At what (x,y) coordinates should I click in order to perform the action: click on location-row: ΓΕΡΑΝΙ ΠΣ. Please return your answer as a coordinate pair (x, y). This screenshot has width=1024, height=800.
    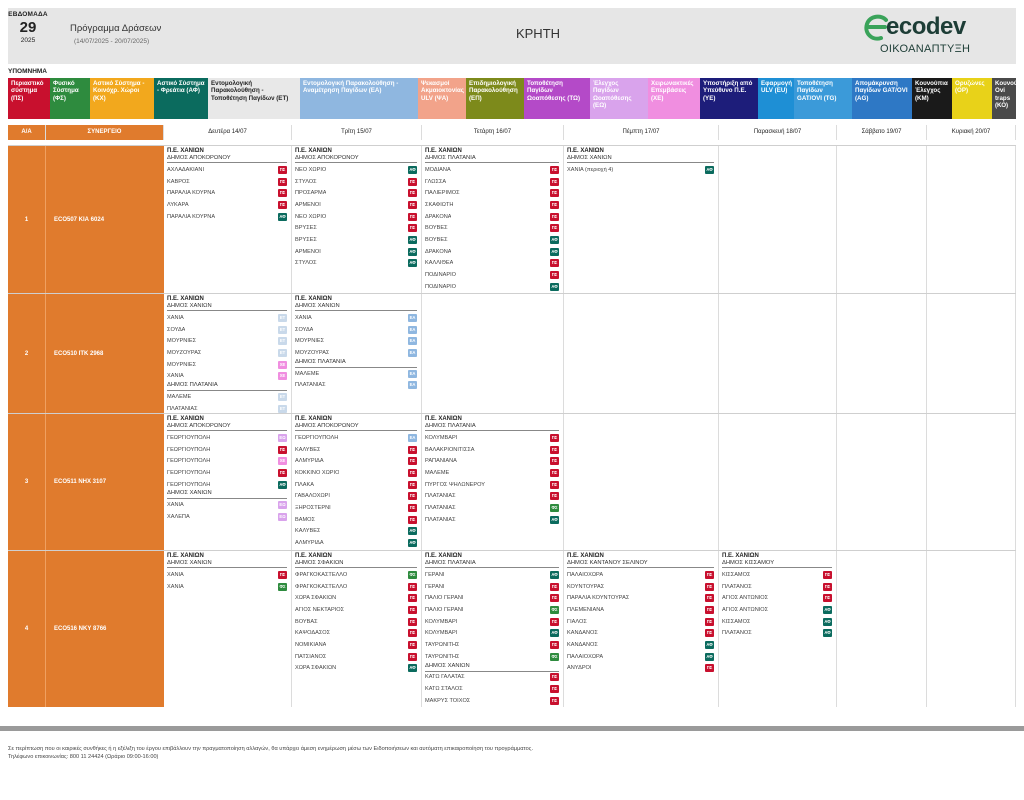
    Looking at the image, I should click on (492, 587).